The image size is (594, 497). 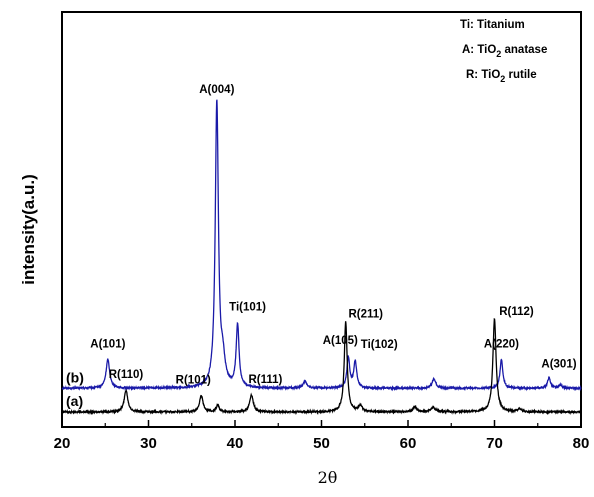 I want to click on peak-label: A(301), so click(x=558, y=365).